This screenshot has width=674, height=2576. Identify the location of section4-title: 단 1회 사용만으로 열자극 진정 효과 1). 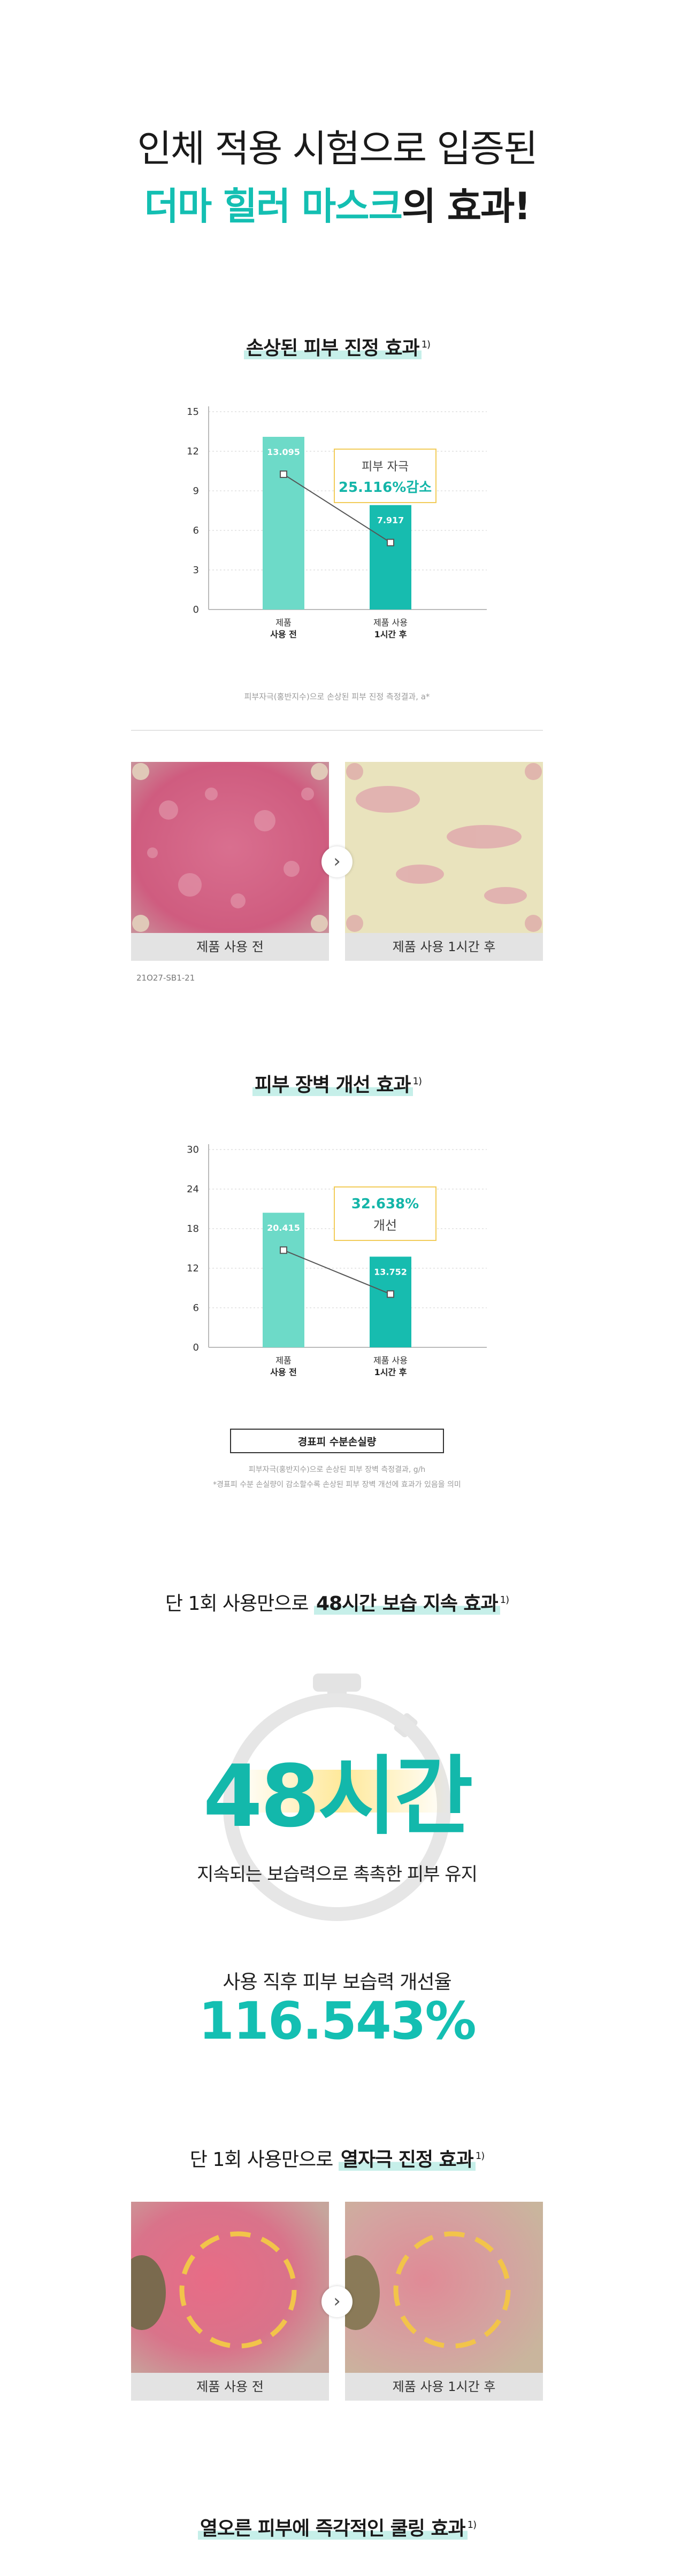
(337, 2158).